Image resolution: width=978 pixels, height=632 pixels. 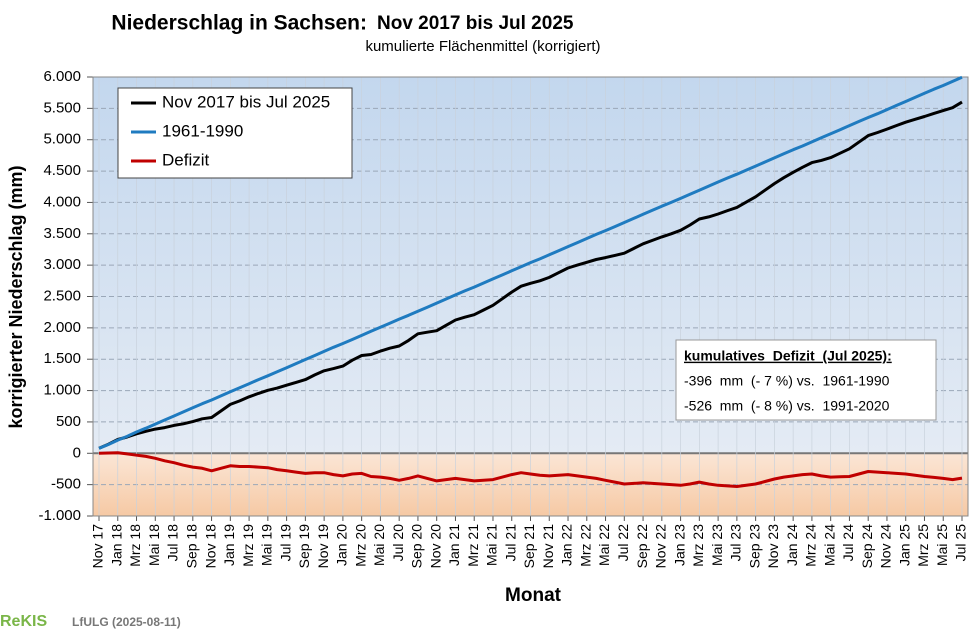 What do you see at coordinates (811, 545) in the screenshot?
I see `x-tick-label: Mrz 24` at bounding box center [811, 545].